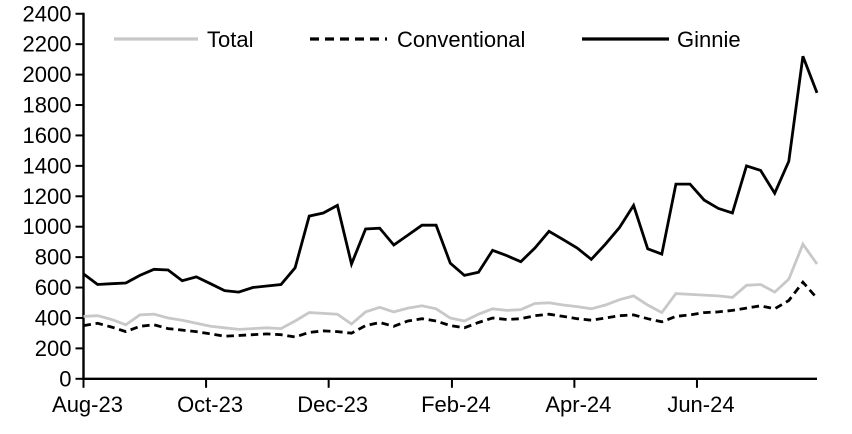 Image resolution: width=852 pixels, height=434 pixels. I want to click on x-tick-label: Jun-24, so click(700, 404).